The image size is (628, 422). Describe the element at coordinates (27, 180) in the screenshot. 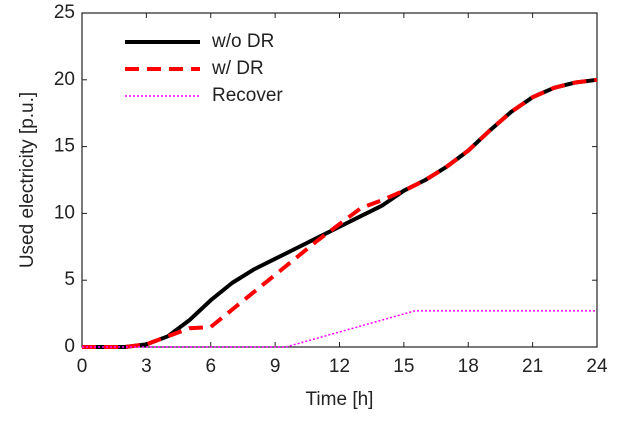

I see `y-axis-label: Used electricity [p.u.]` at that location.